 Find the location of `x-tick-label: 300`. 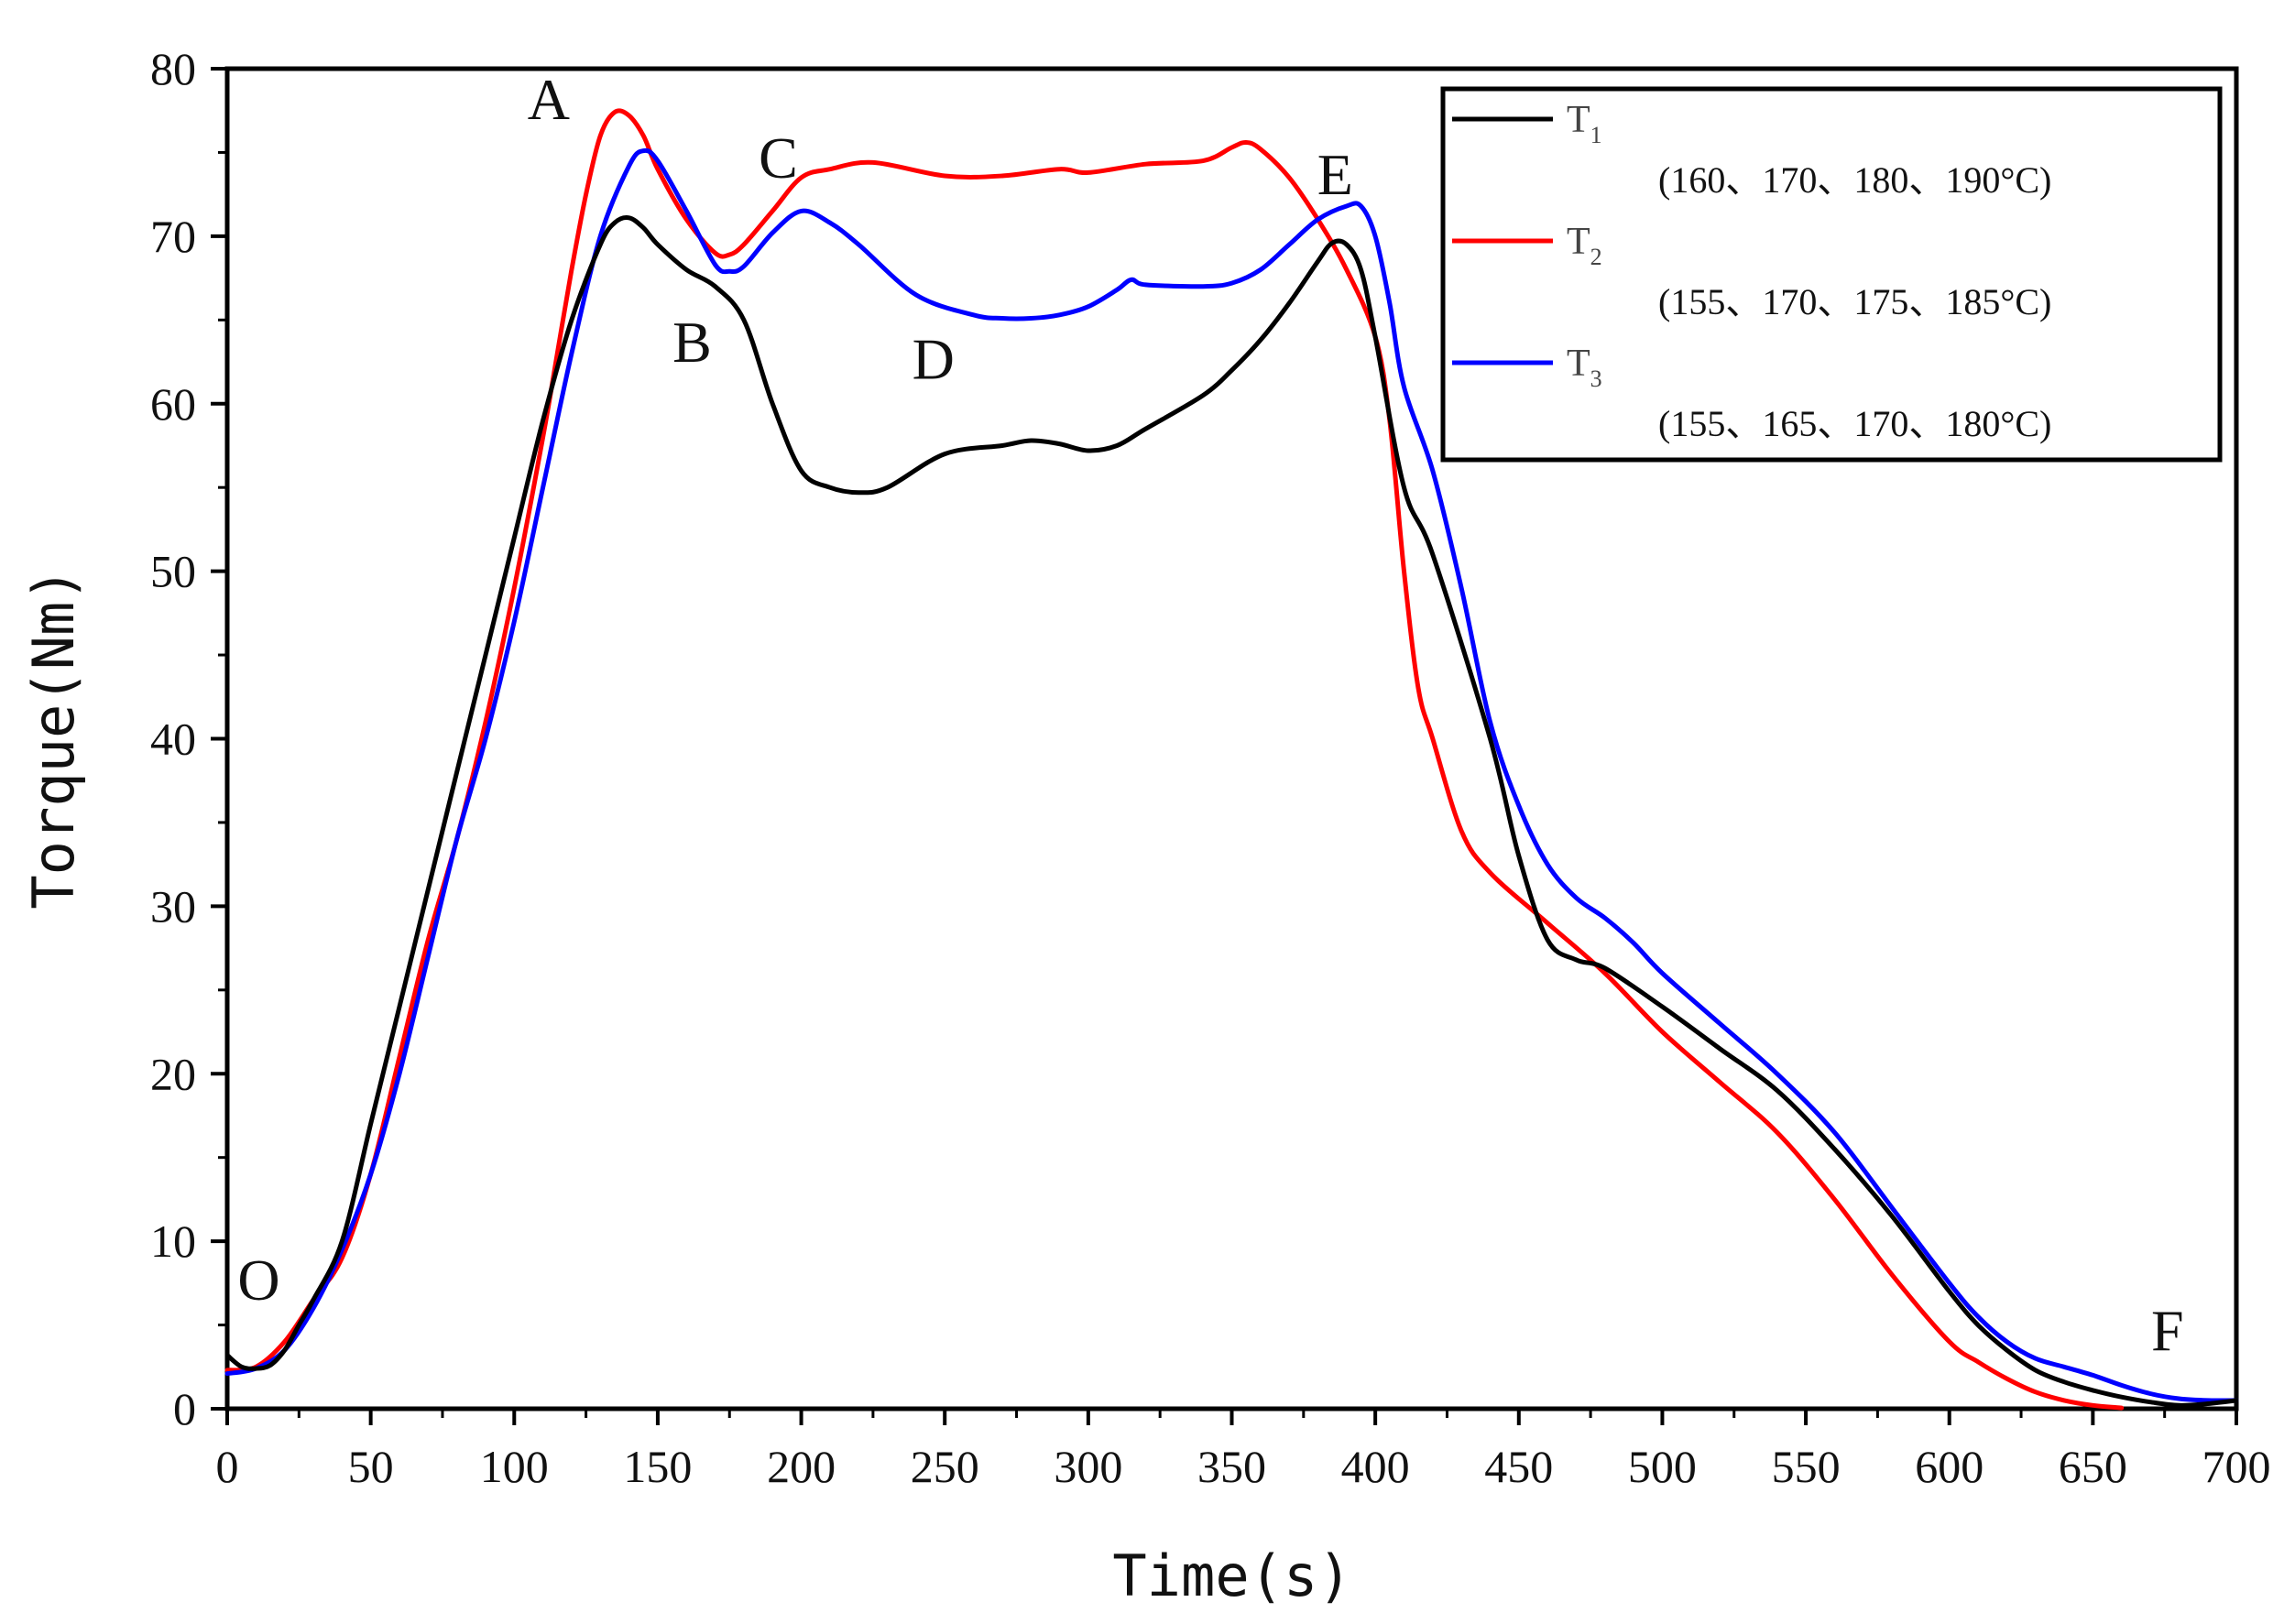

x-tick-label: 300 is located at coordinates (1088, 1466).